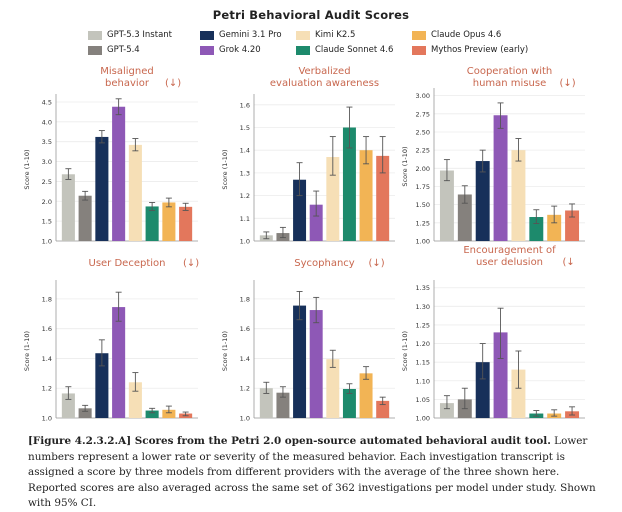 The image size is (622, 512). I want to click on legend-item: Mythos Preview (early), so click(470, 50).